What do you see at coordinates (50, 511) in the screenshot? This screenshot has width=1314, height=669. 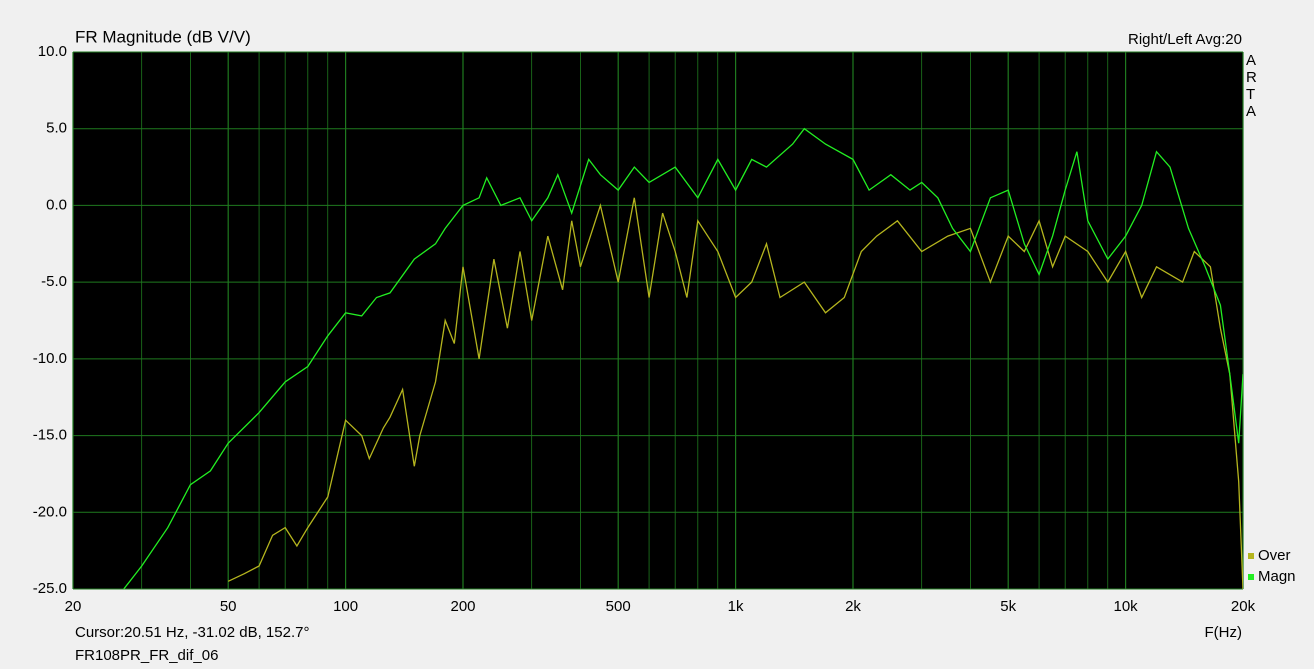 I see `y-tick-label: -20.0` at bounding box center [50, 511].